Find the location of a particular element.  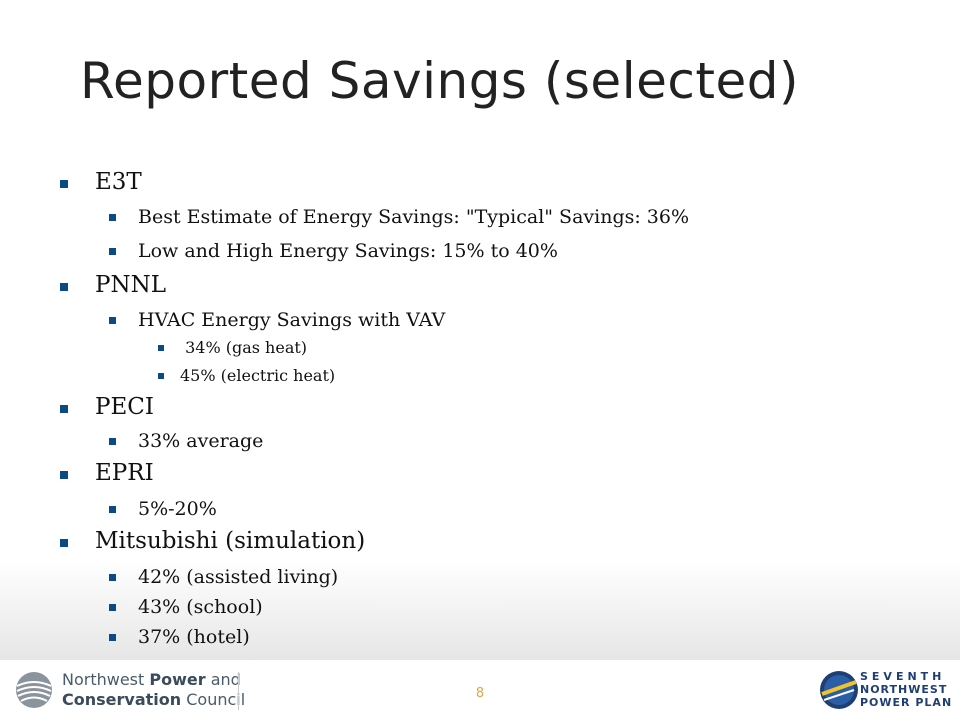

footer-divider is located at coordinates (238, 691).